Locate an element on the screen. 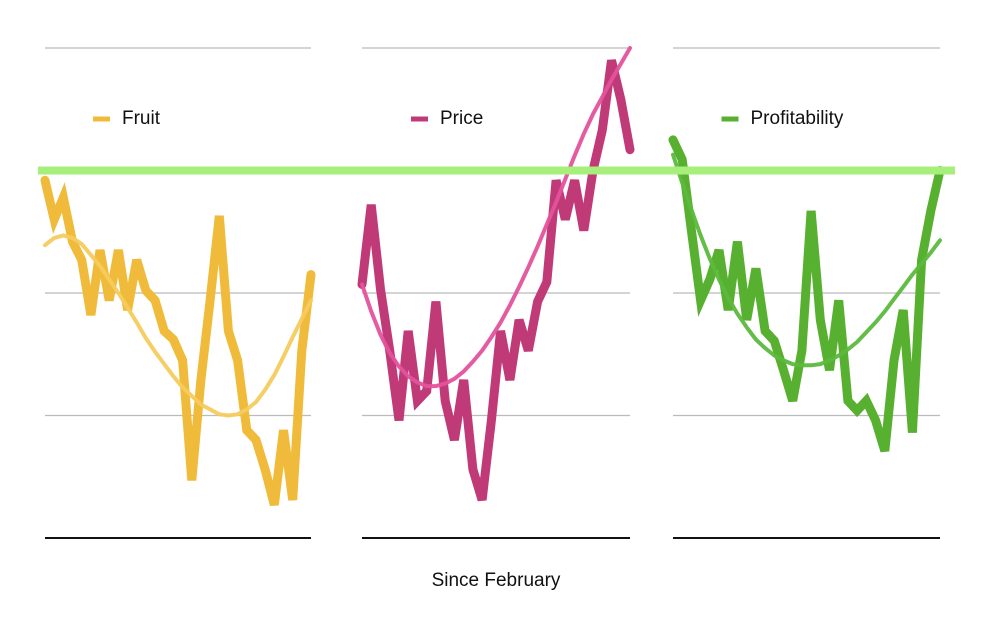 This screenshot has width=982, height=638. legend-label: Fruit is located at coordinates (141, 118).